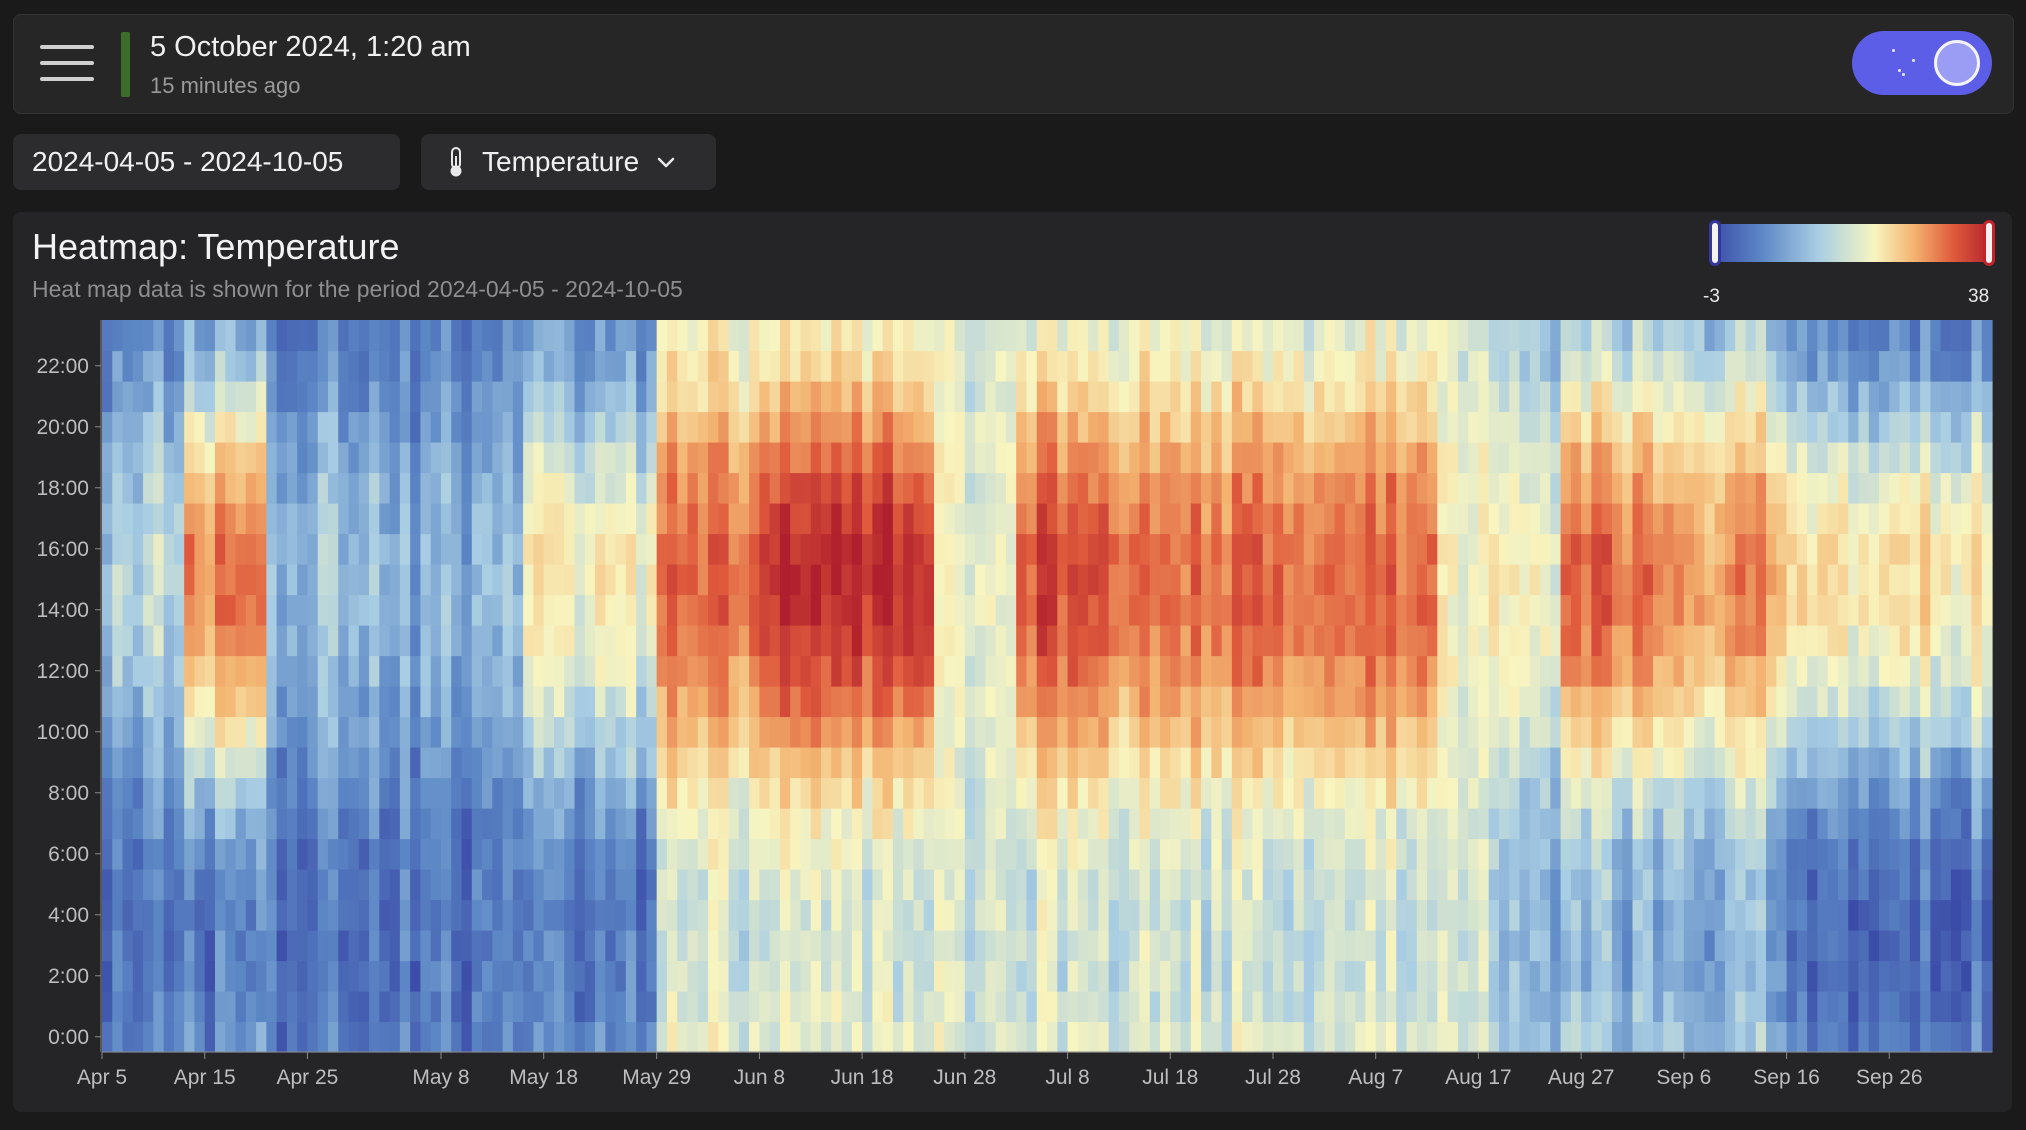  I want to click on legend-max-handle, so click(1989, 243).